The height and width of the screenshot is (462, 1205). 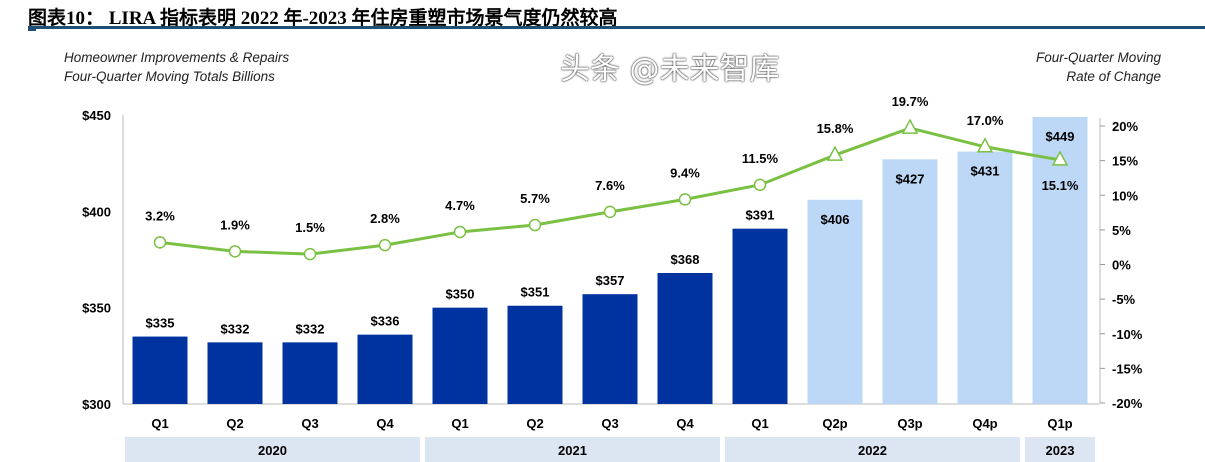 I want to click on right-tick-label: 20%, so click(x=1125, y=126).